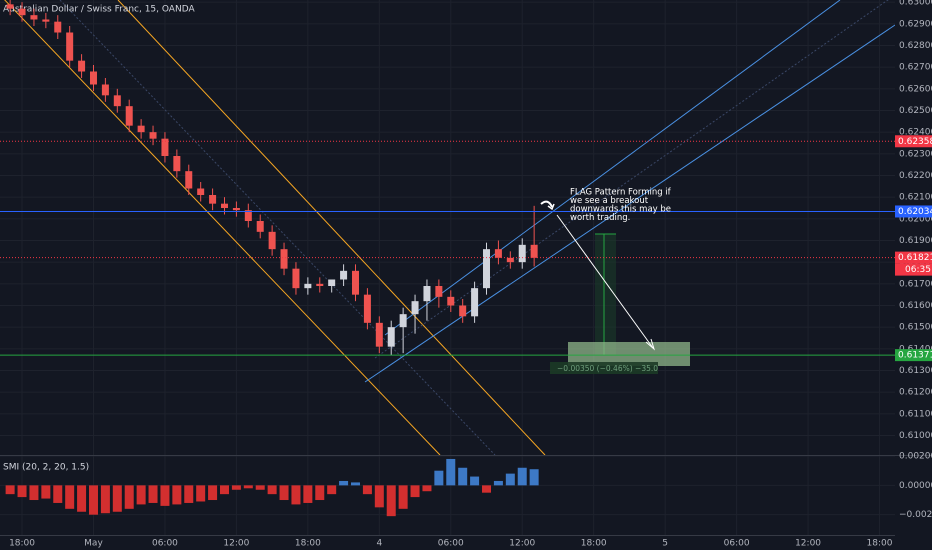  I want to click on level-label: 0.62034, so click(915, 212).